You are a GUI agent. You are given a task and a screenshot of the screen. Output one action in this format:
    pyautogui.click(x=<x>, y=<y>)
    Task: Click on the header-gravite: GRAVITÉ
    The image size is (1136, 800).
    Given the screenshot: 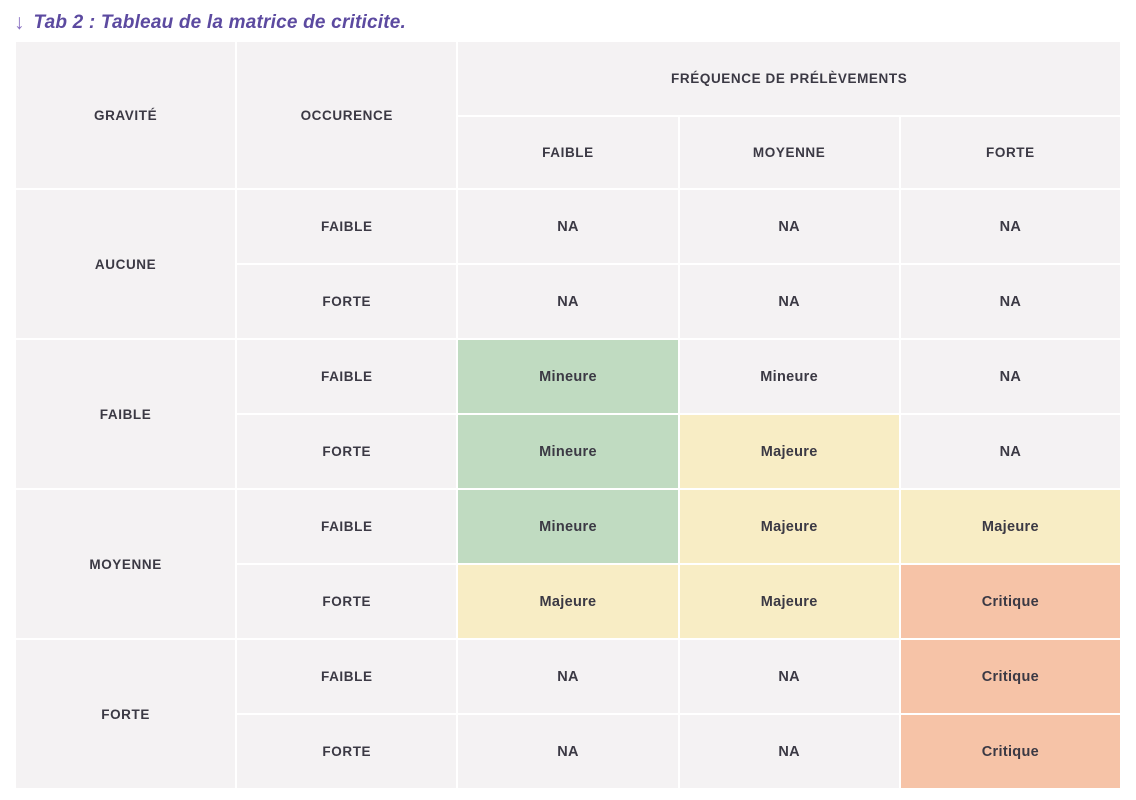 What is the action you would take?
    pyautogui.click(x=126, y=115)
    